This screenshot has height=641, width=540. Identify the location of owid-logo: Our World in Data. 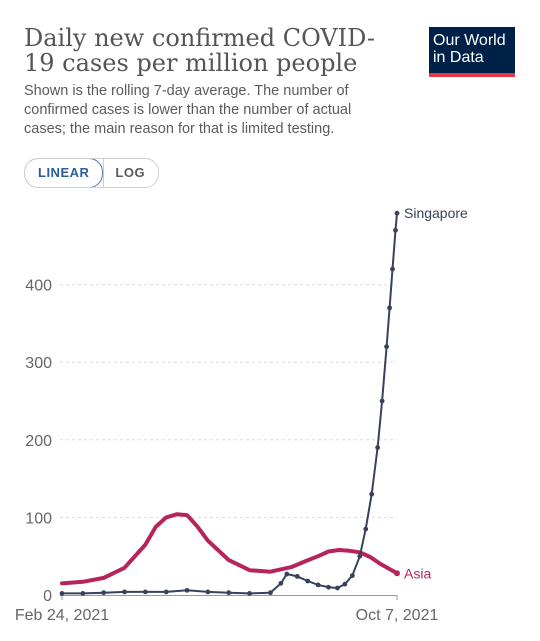
(472, 52).